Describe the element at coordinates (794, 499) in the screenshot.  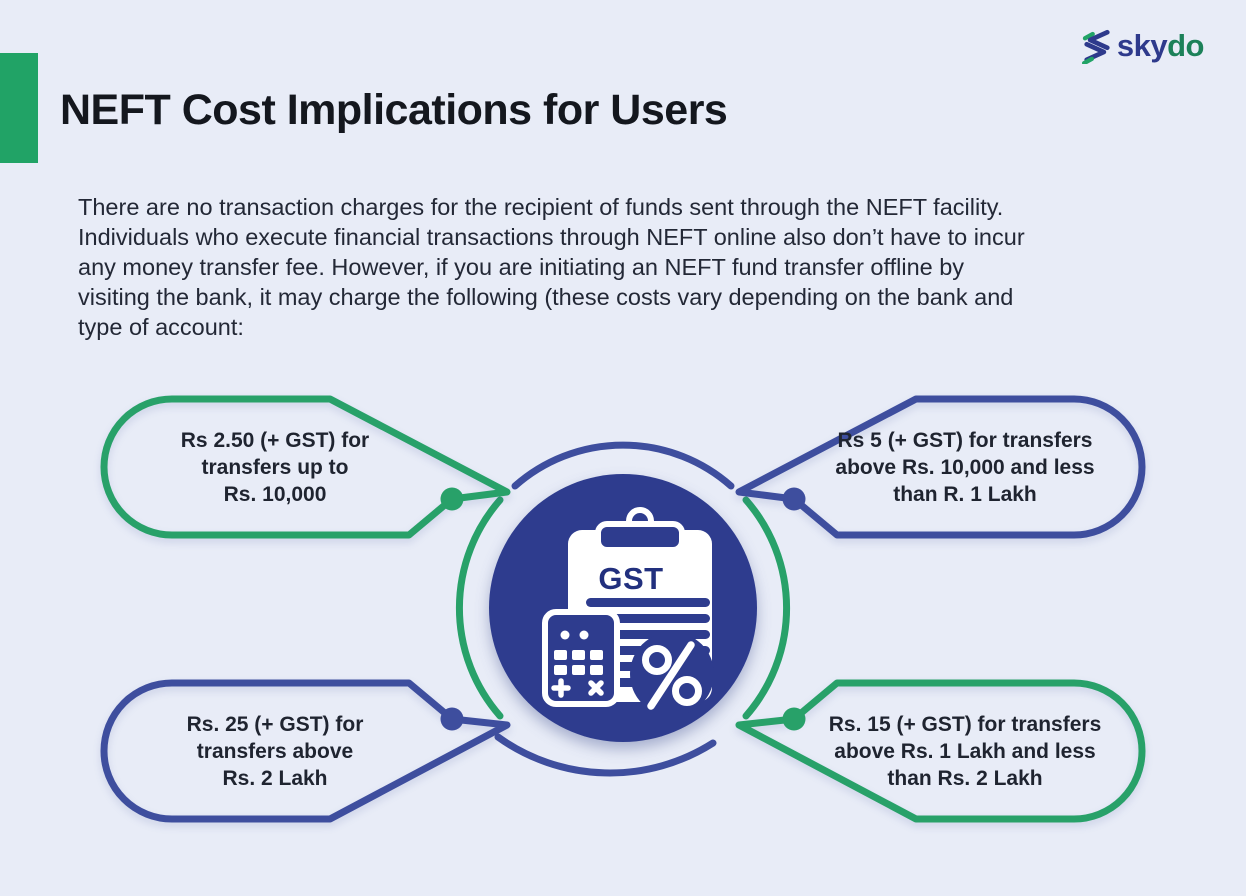
I see `connector-dot-top-right` at that location.